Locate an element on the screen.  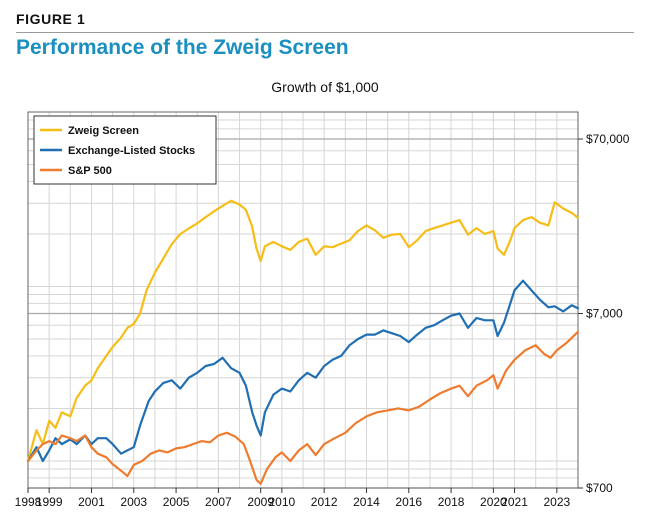
x-tick-label: 2021 is located at coordinates (514, 502).